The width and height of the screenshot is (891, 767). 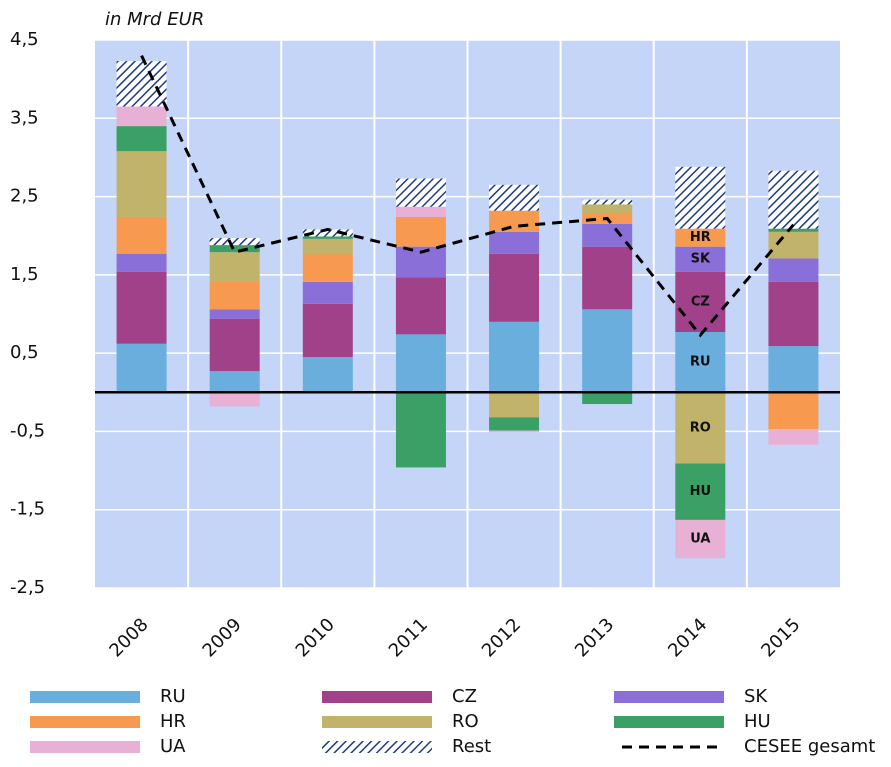 What do you see at coordinates (173, 746) in the screenshot?
I see `legend-label: UA` at bounding box center [173, 746].